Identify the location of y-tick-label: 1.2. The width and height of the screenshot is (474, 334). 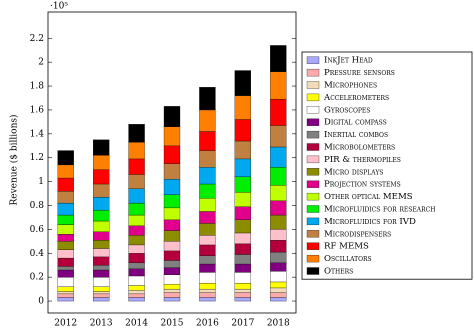
(37, 158).